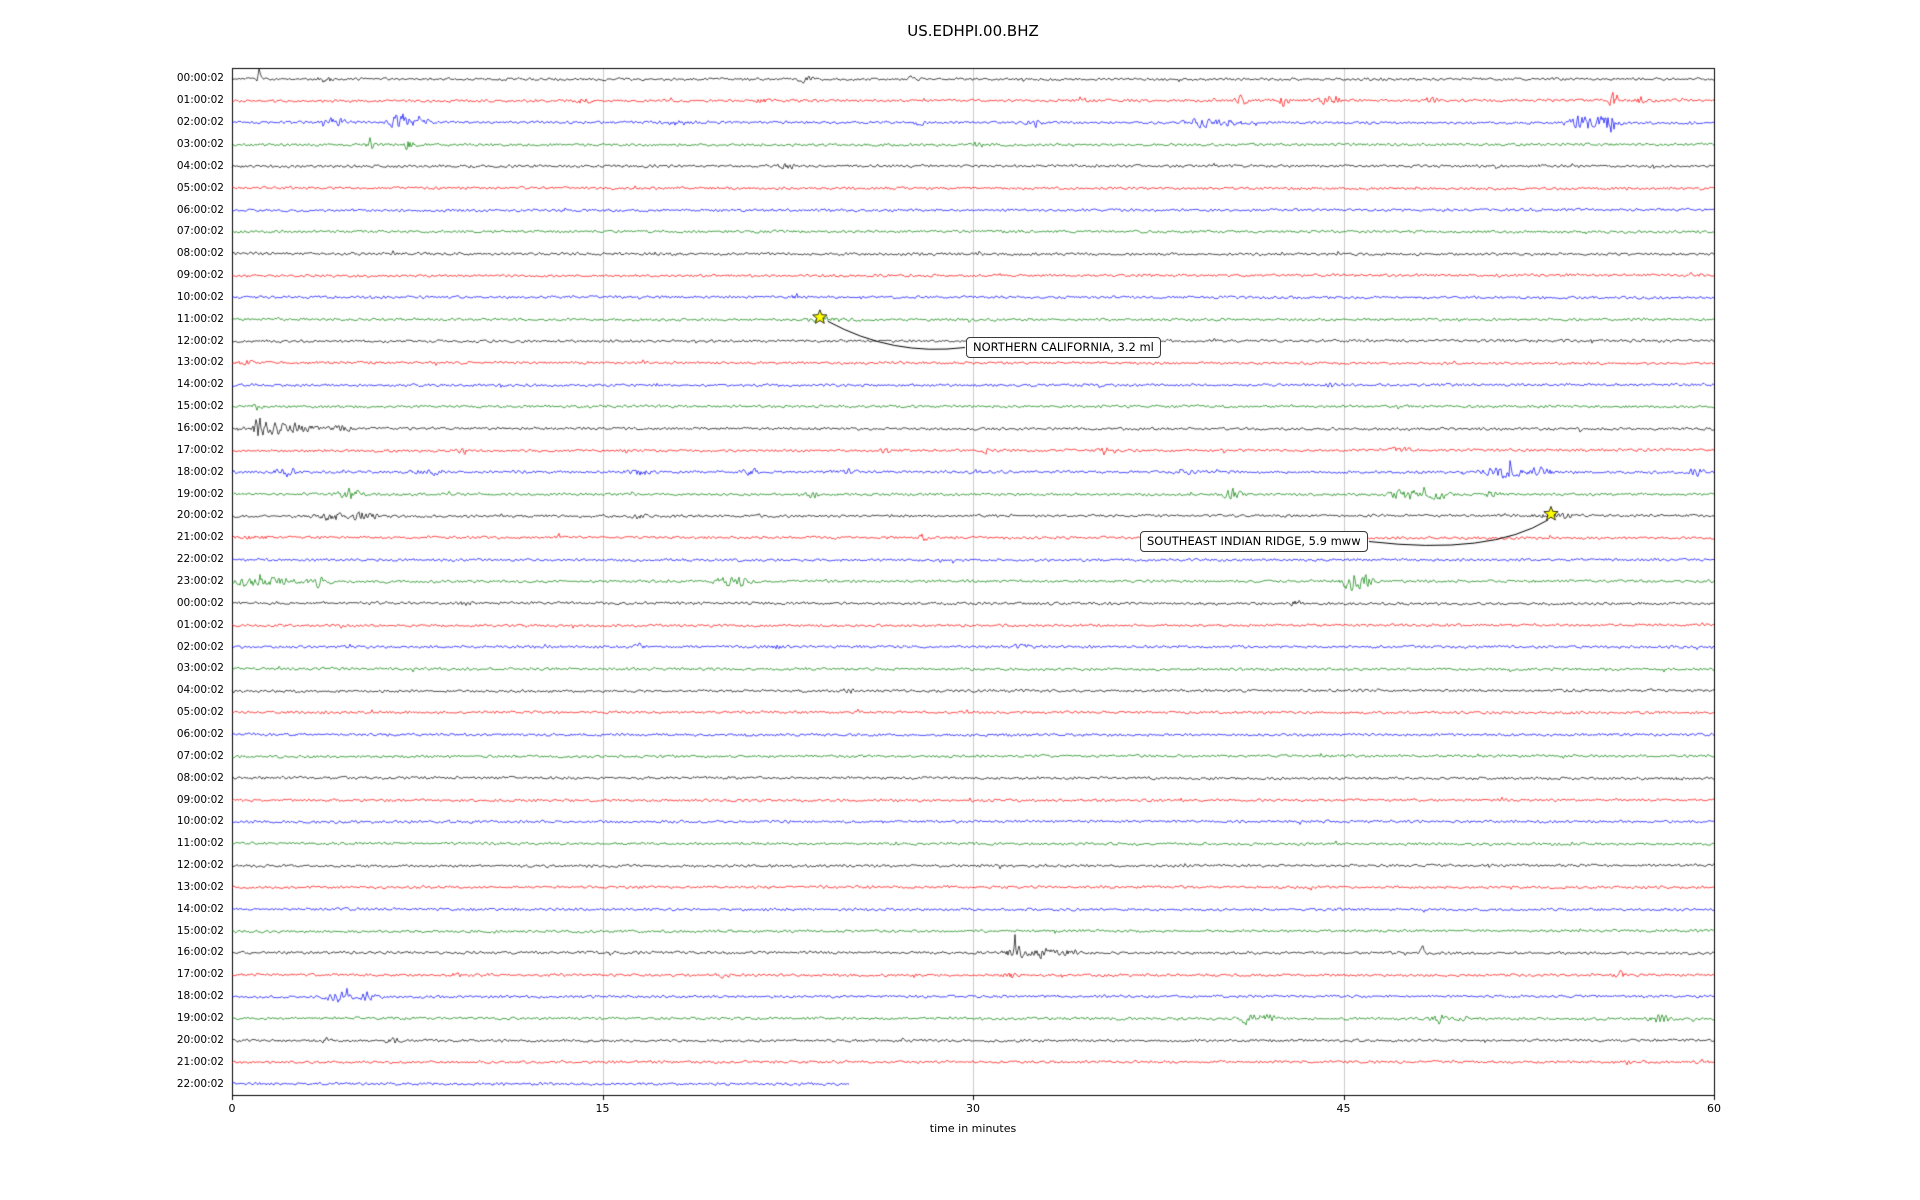  Describe the element at coordinates (1343, 1108) in the screenshot. I see `x-tick-label: 45` at that location.